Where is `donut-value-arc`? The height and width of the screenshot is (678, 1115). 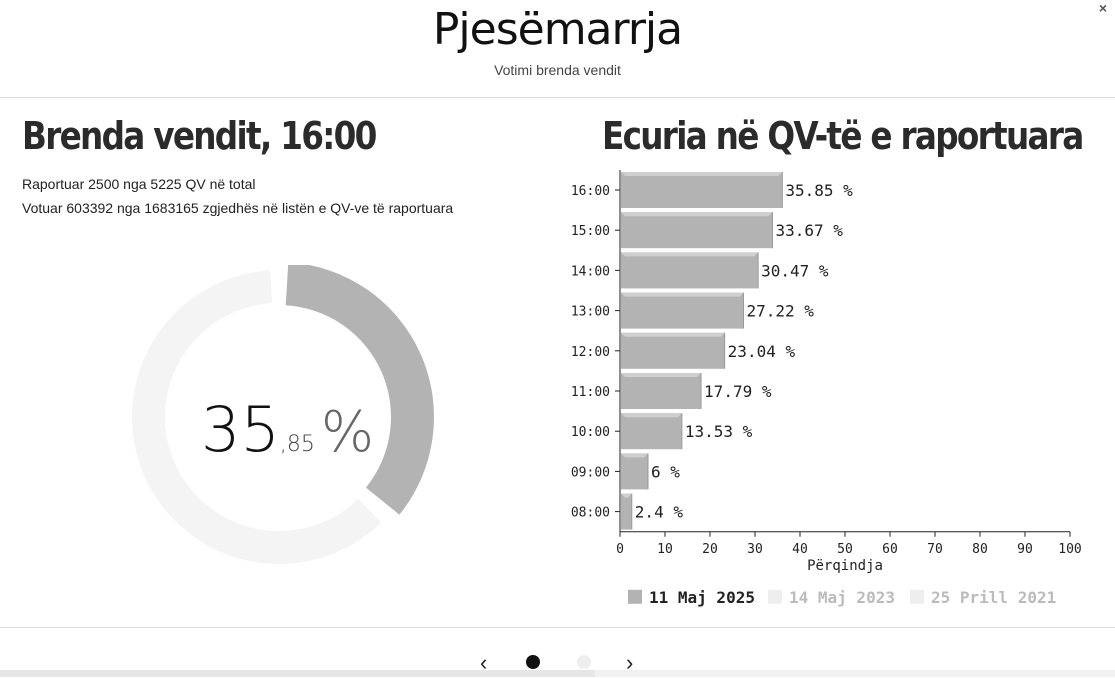
donut-value-arc is located at coordinates (359, 388).